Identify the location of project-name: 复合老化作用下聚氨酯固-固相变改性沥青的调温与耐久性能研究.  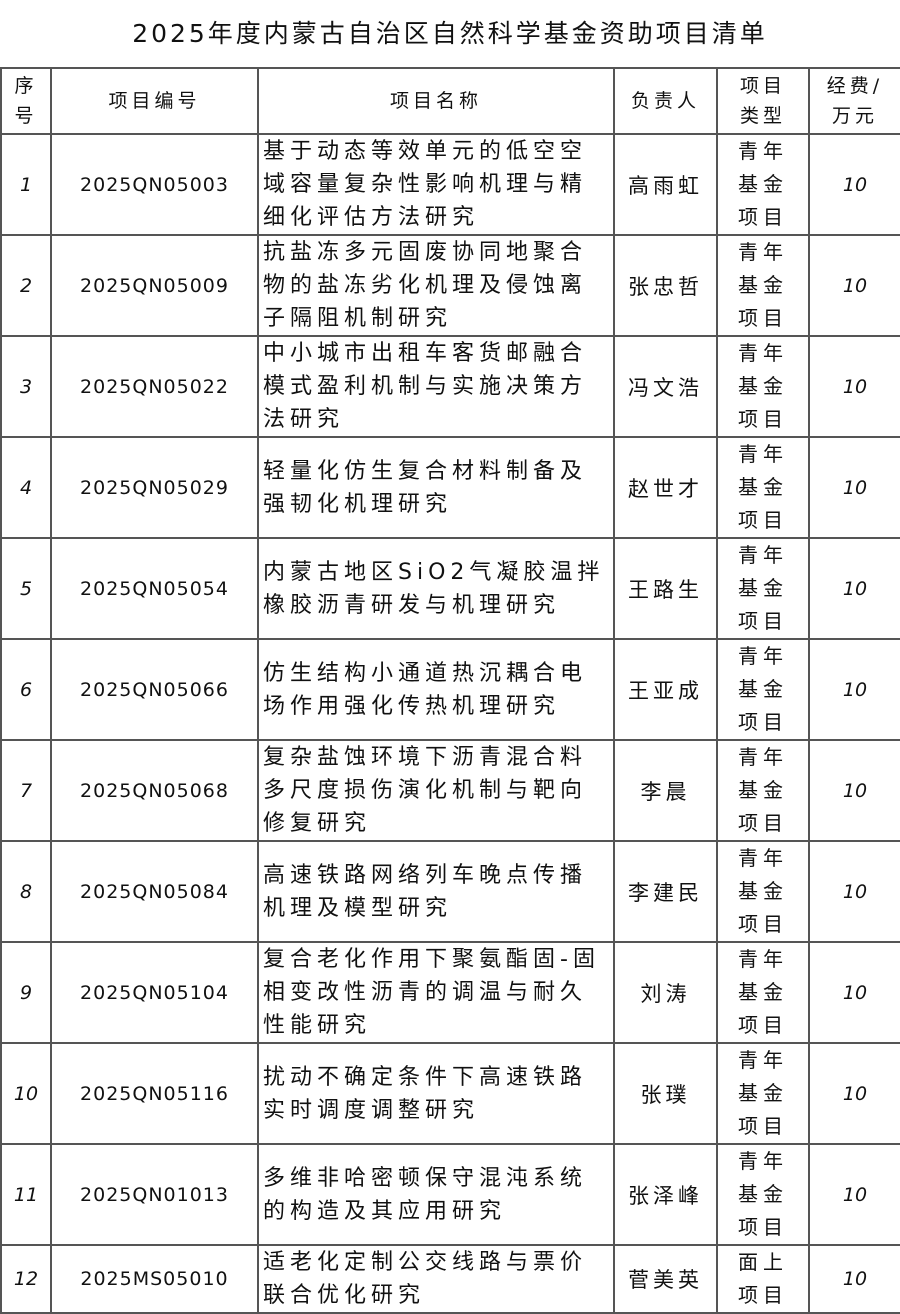
(436, 992).